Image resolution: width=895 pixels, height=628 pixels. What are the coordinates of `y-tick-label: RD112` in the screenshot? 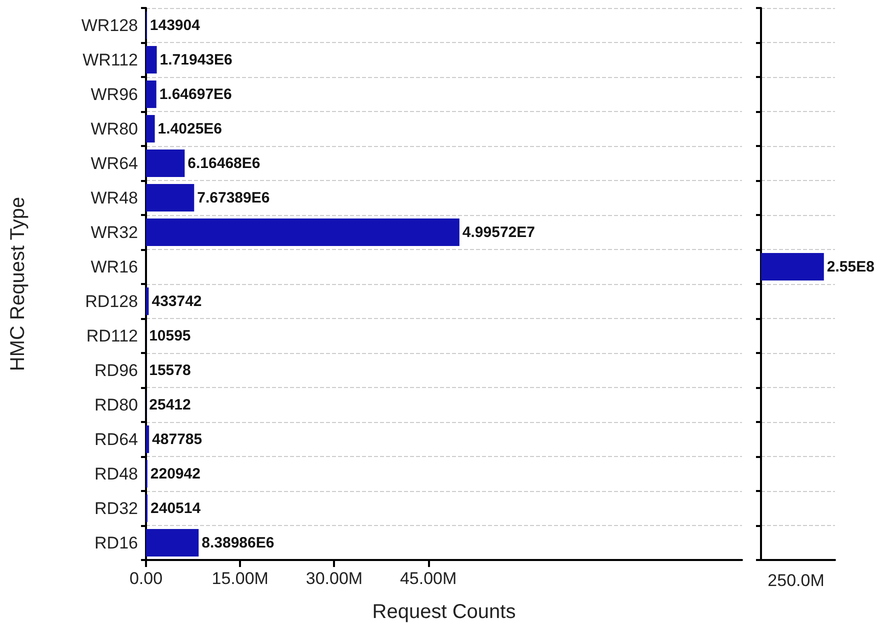 It's located at (112, 336).